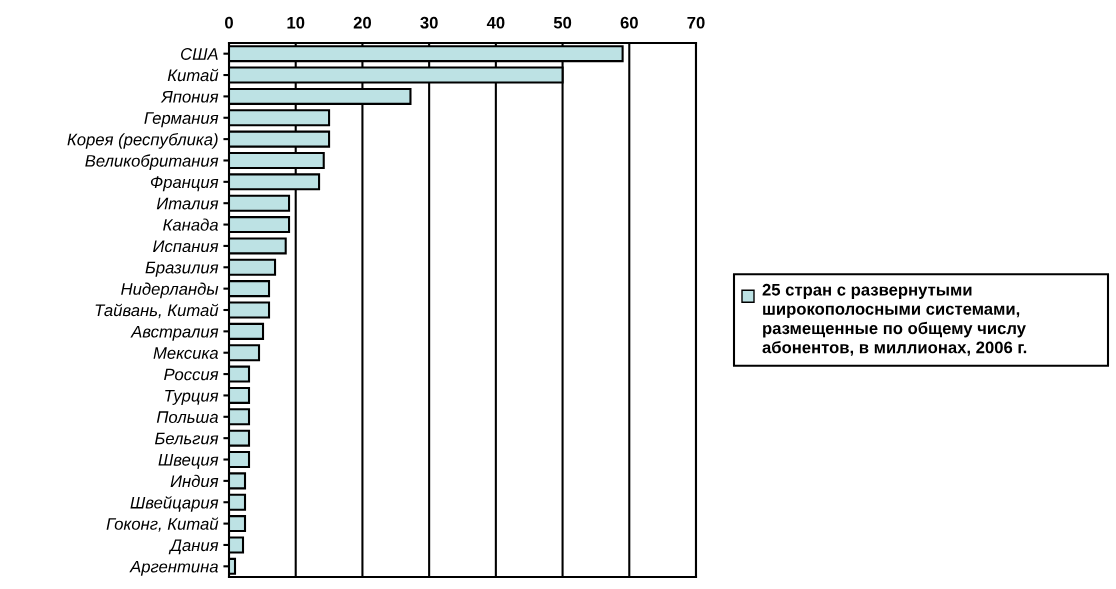 Image resolution: width=1116 pixels, height=589 pixels. Describe the element at coordinates (174, 333) in the screenshot. I see `y-tick-label: Австралия` at that location.